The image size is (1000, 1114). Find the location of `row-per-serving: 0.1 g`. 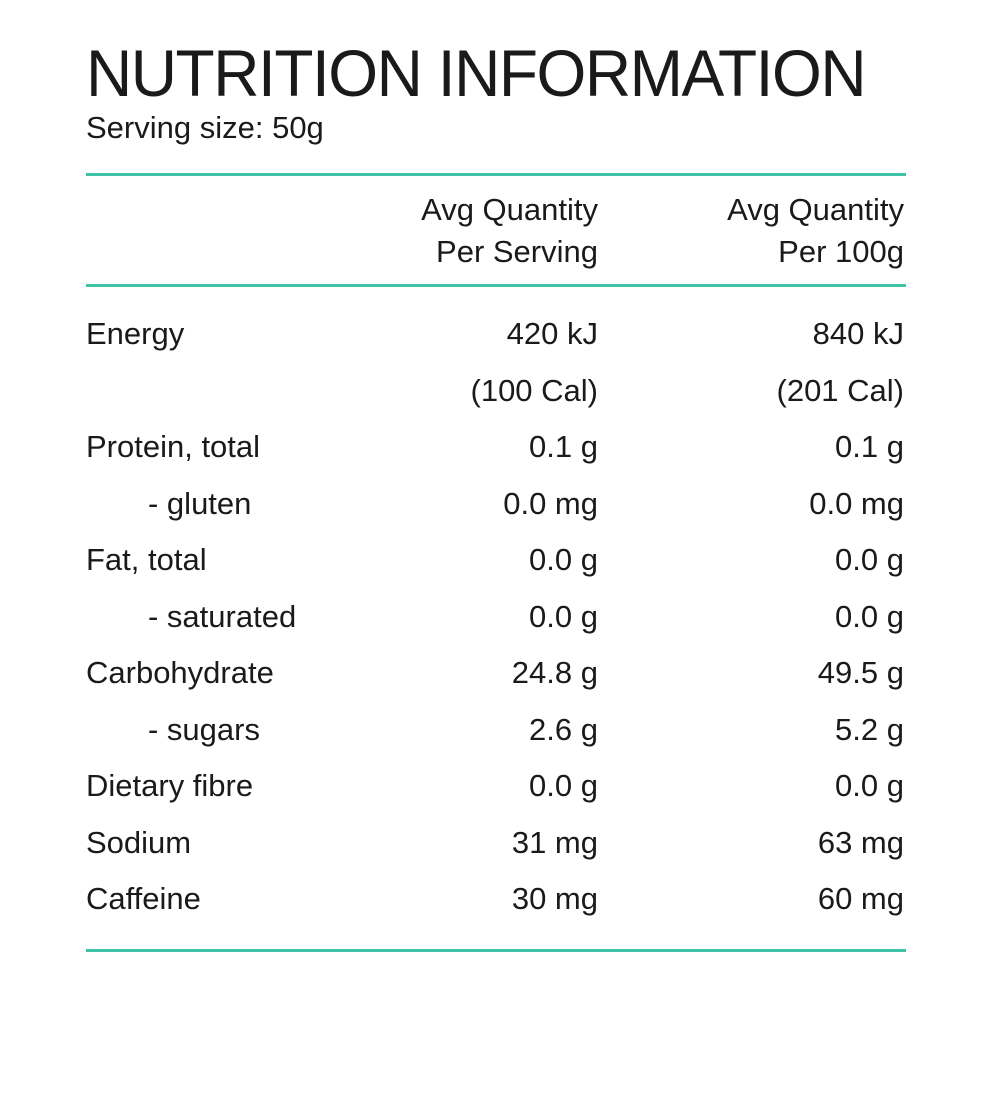

row-per-serving: 0.1 g is located at coordinates (563, 446).